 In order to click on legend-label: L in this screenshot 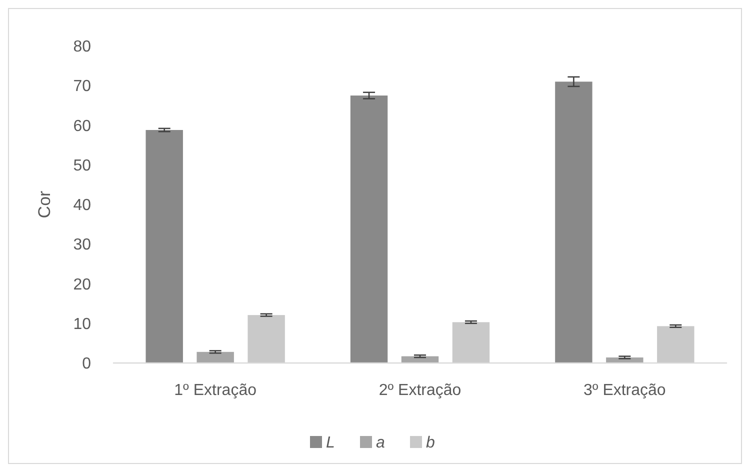, I will do `click(330, 443)`.